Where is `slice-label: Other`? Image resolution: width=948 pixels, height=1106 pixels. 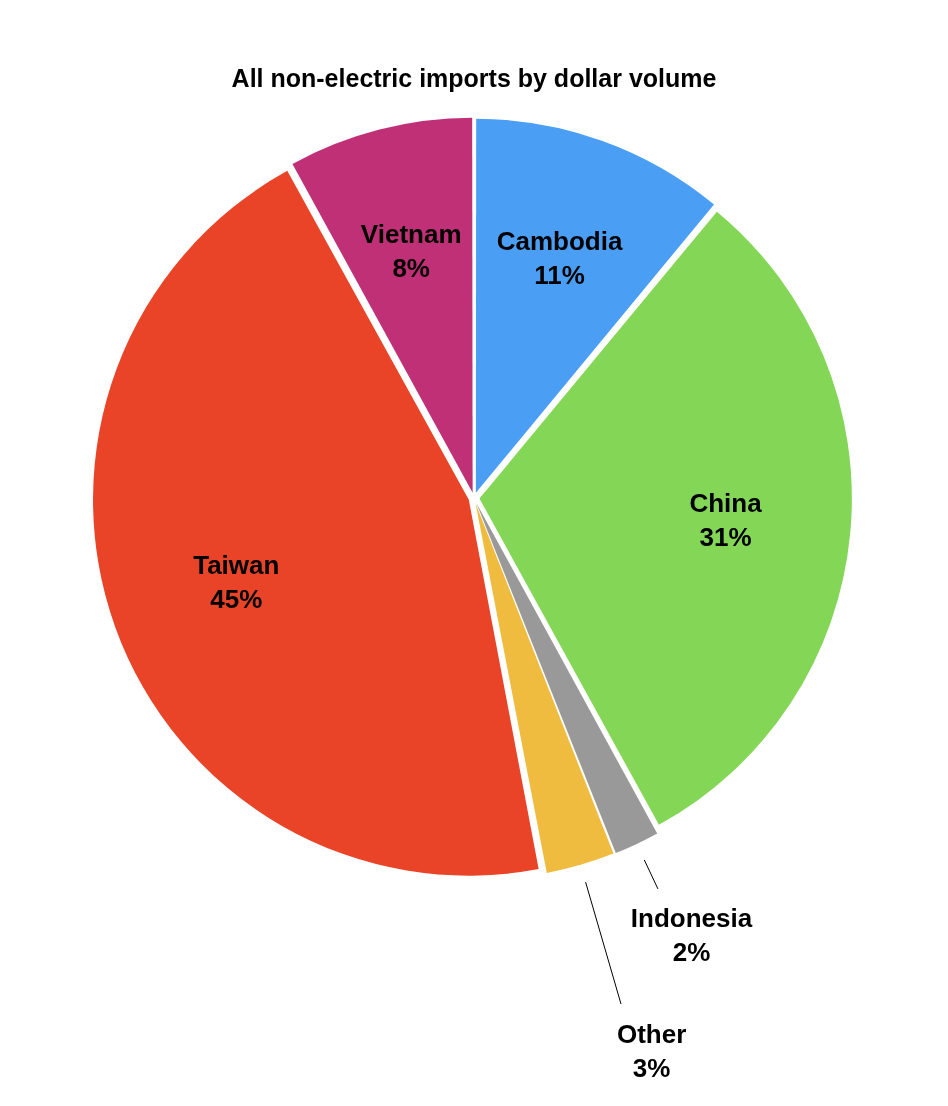
slice-label: Other is located at coordinates (651, 1034).